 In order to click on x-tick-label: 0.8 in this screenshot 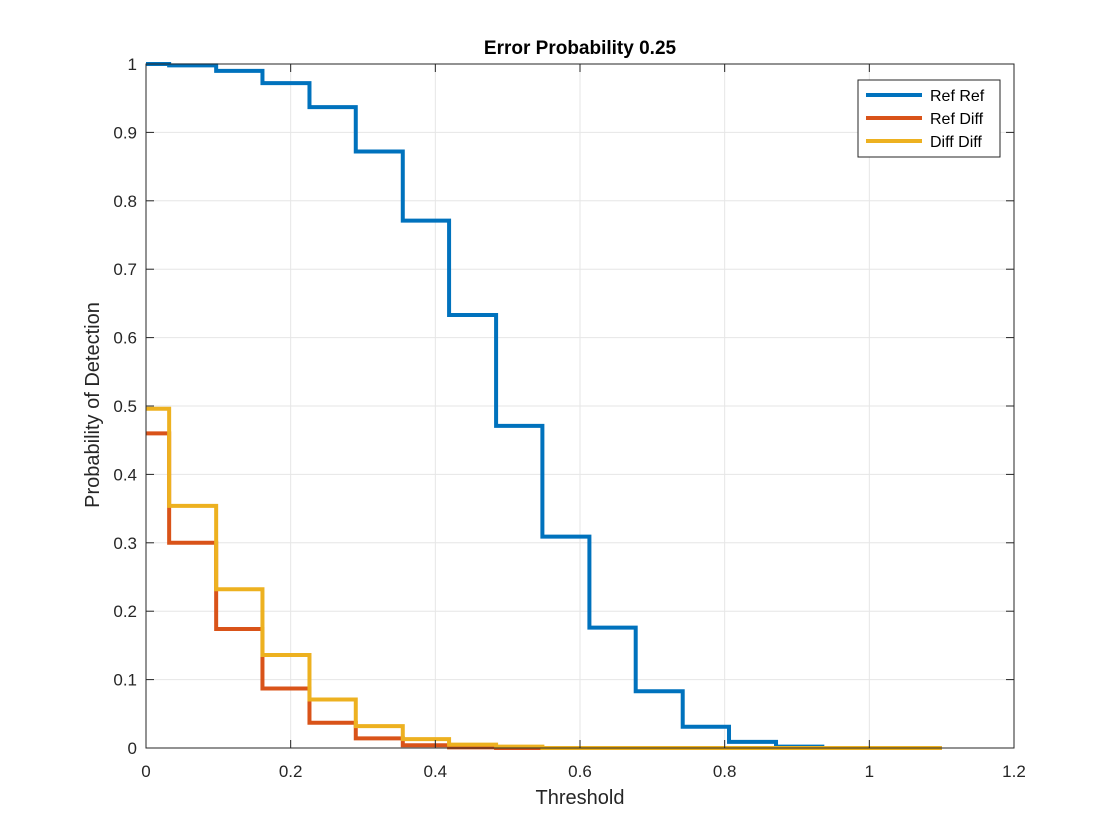, I will do `click(725, 771)`.